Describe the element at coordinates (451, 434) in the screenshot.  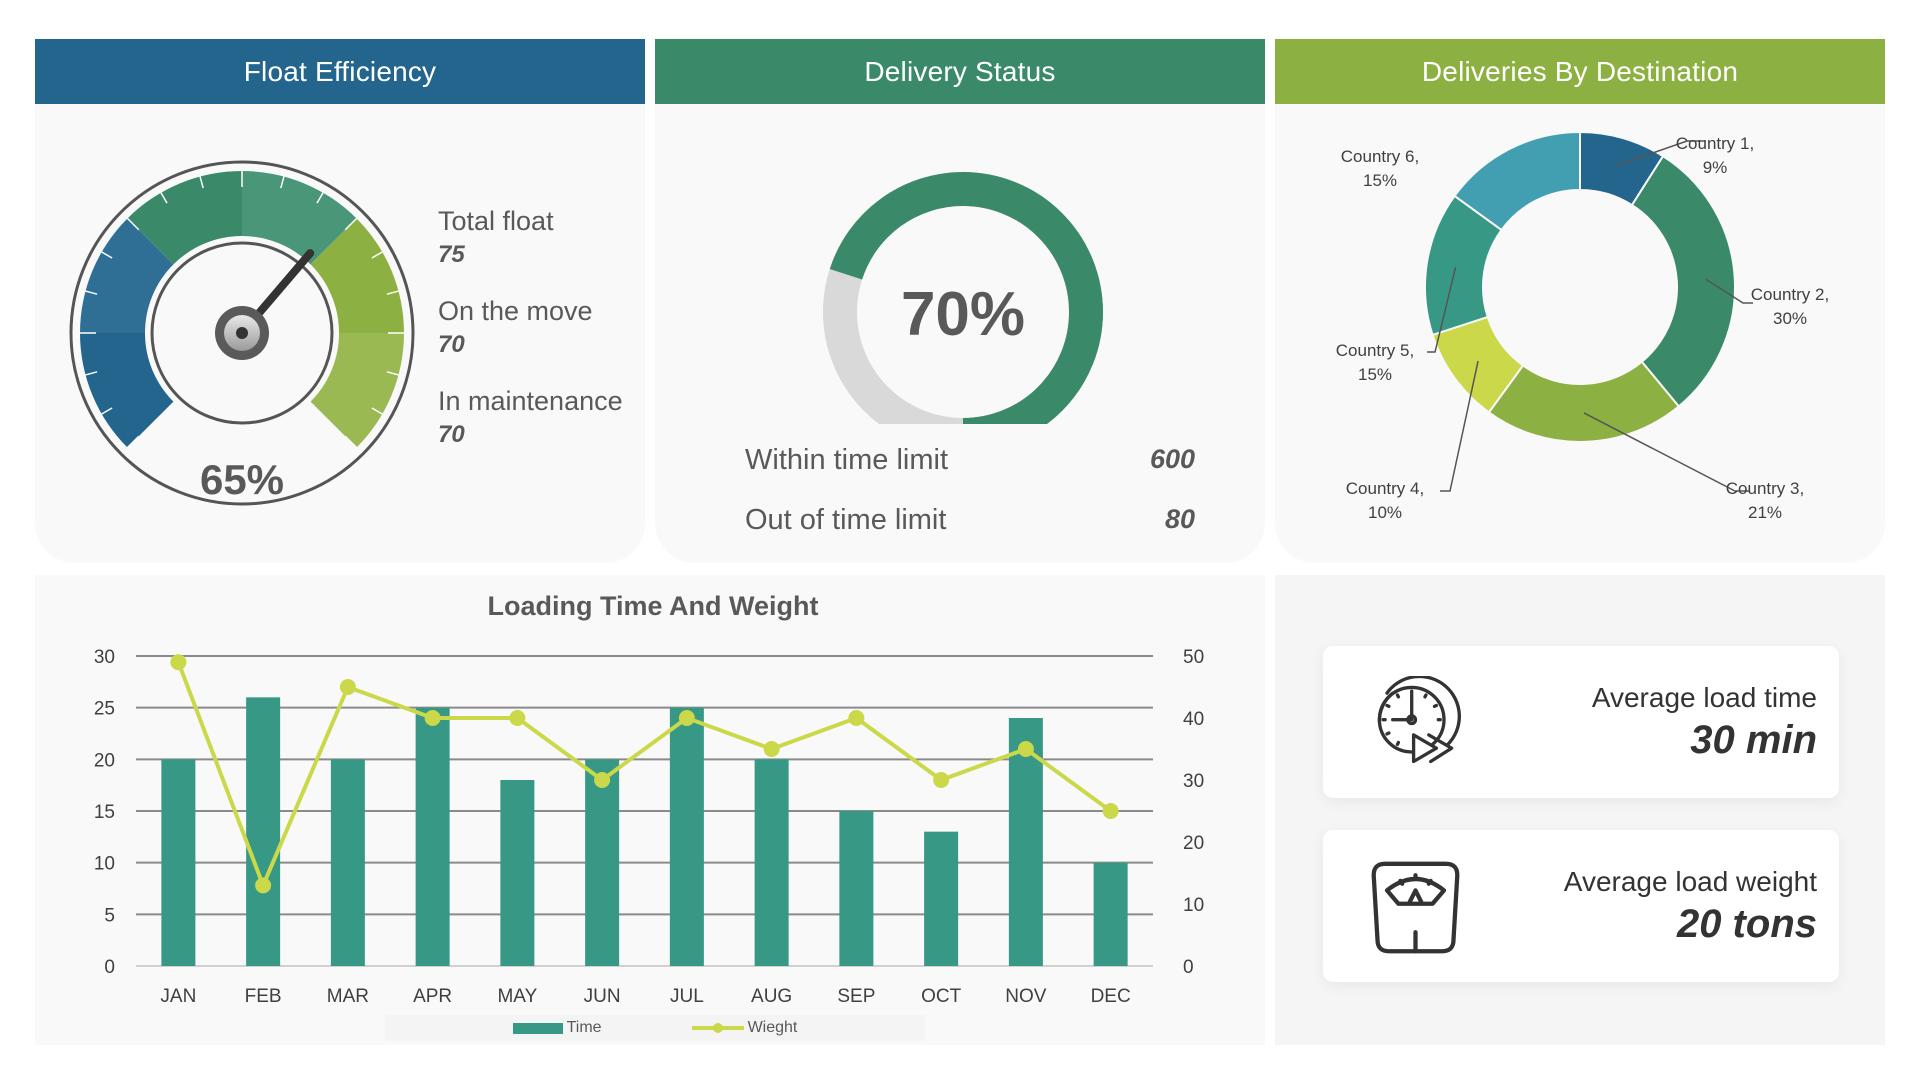
I see `stat-in-maintenance-value: 70` at that location.